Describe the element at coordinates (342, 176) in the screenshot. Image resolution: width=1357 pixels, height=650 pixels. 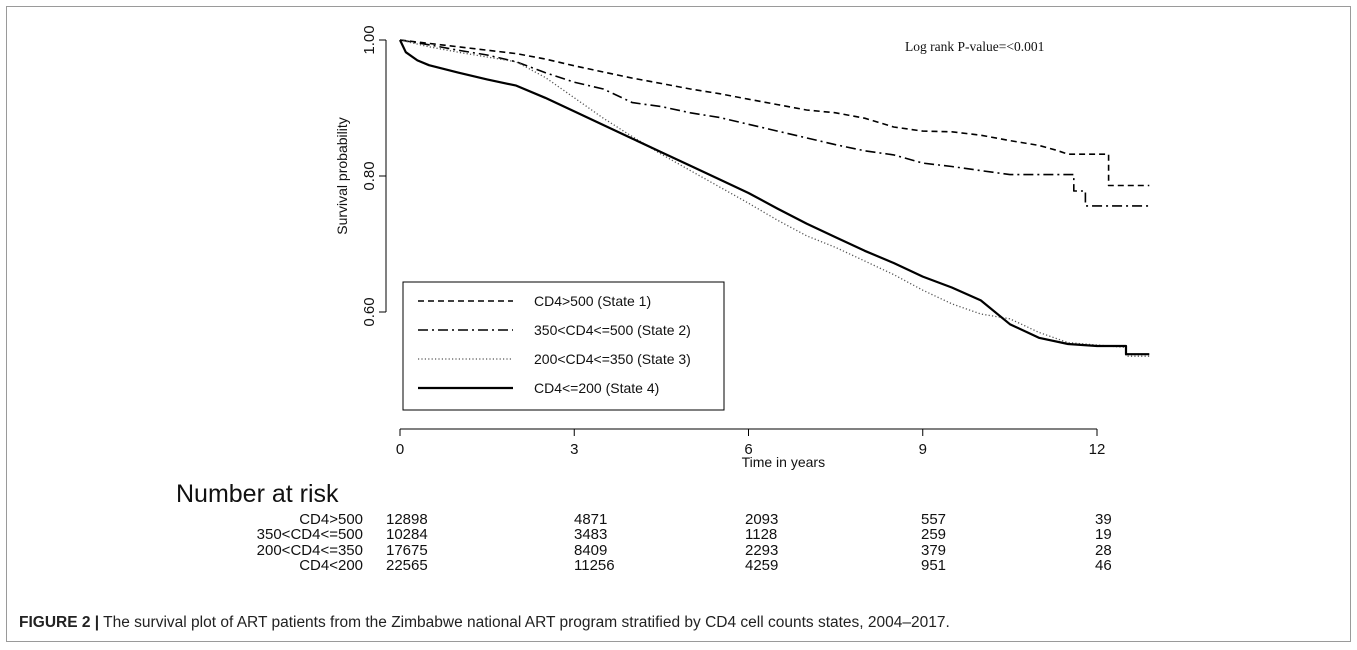
I see `y-axis-label: Survival probability` at that location.